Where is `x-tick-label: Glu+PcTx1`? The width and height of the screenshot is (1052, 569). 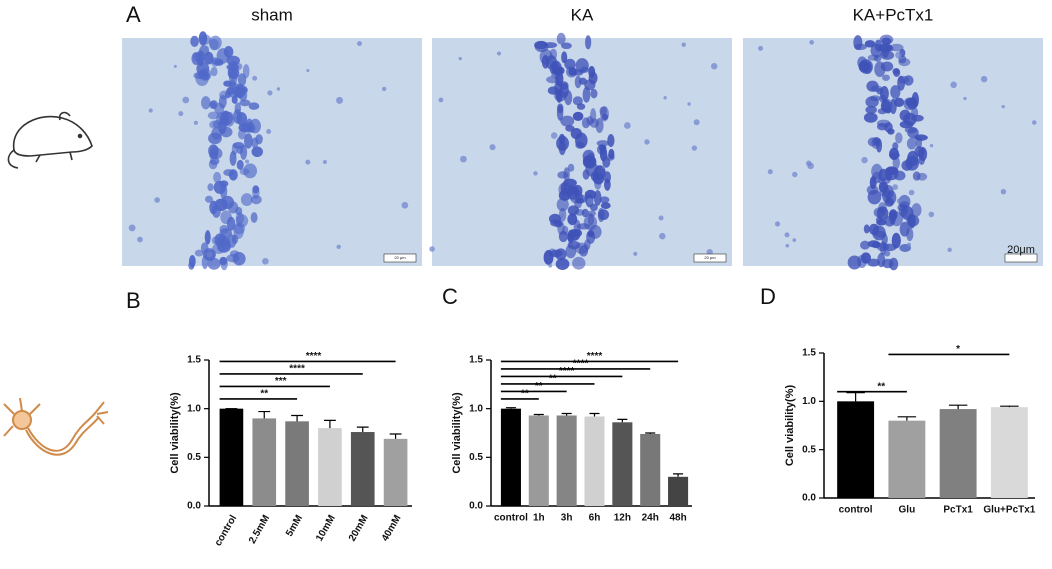 x-tick-label: Glu+PcTx1 is located at coordinates (1009, 510).